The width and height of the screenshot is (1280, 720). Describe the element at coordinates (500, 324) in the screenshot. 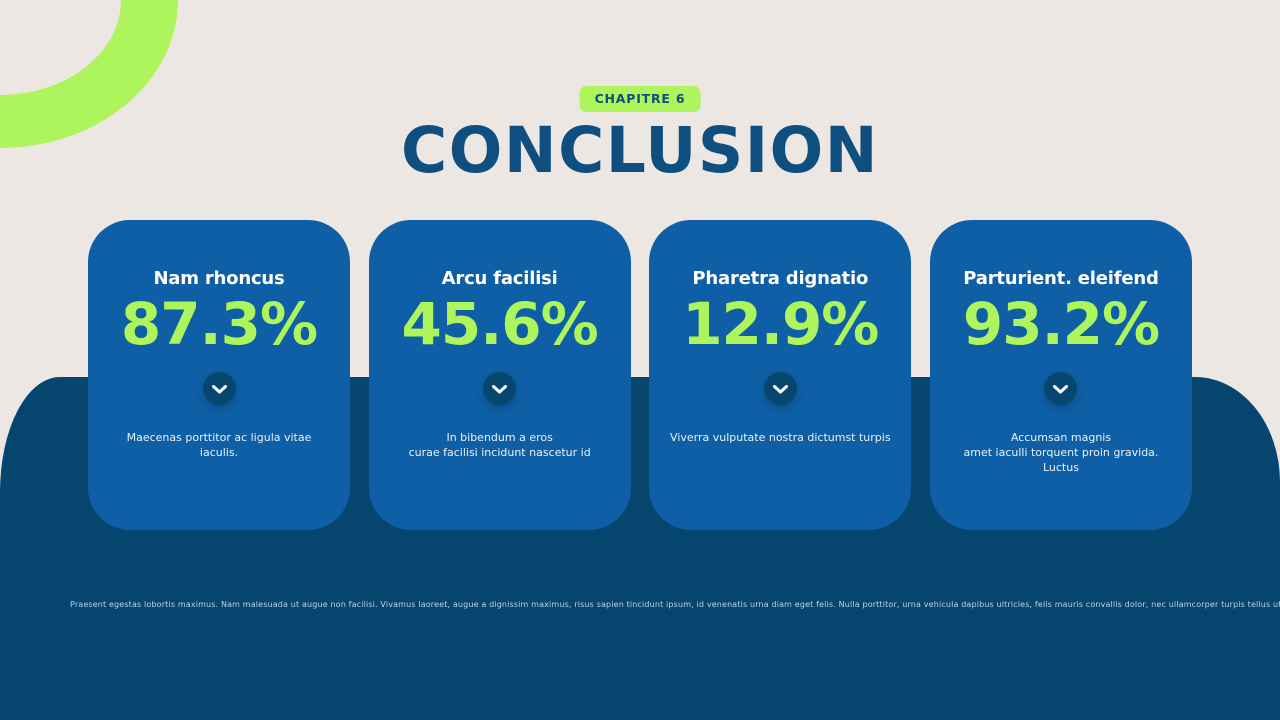

I see `stat-value: 45.6%` at that location.